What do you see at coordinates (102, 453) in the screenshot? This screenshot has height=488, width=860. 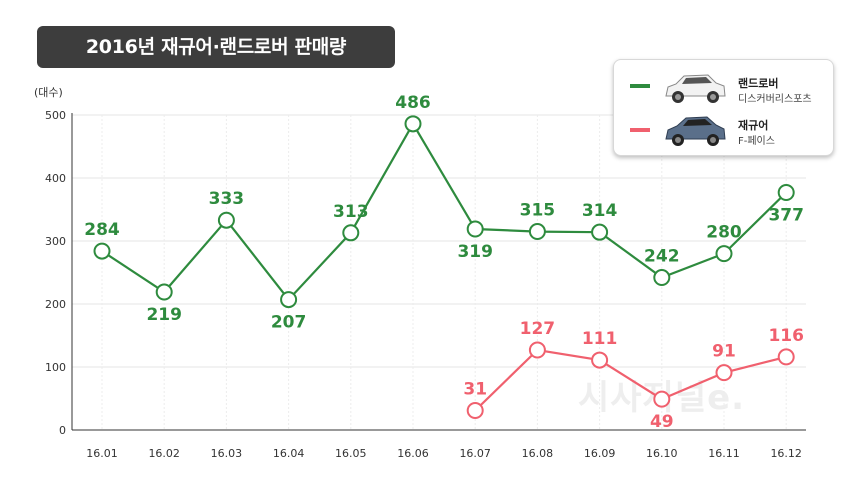 I see `x-tick-label: 16.01` at bounding box center [102, 453].